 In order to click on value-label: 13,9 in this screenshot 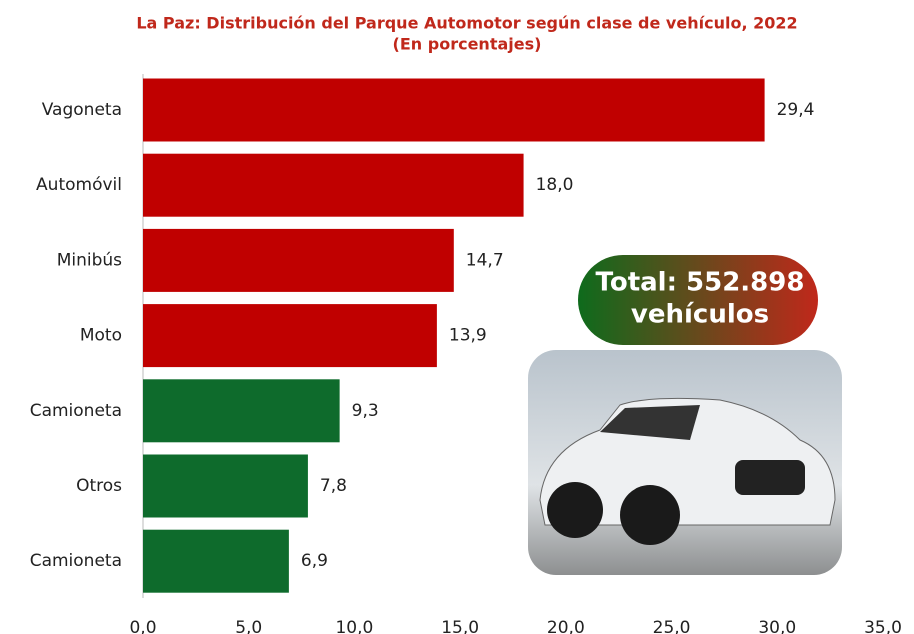, I will do `click(468, 336)`.